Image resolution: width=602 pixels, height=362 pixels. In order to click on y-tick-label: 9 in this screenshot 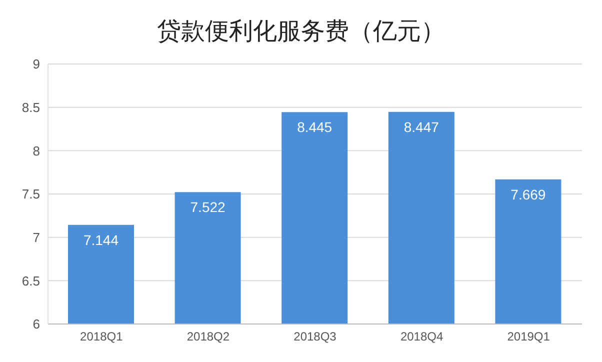, I will do `click(36, 64)`.